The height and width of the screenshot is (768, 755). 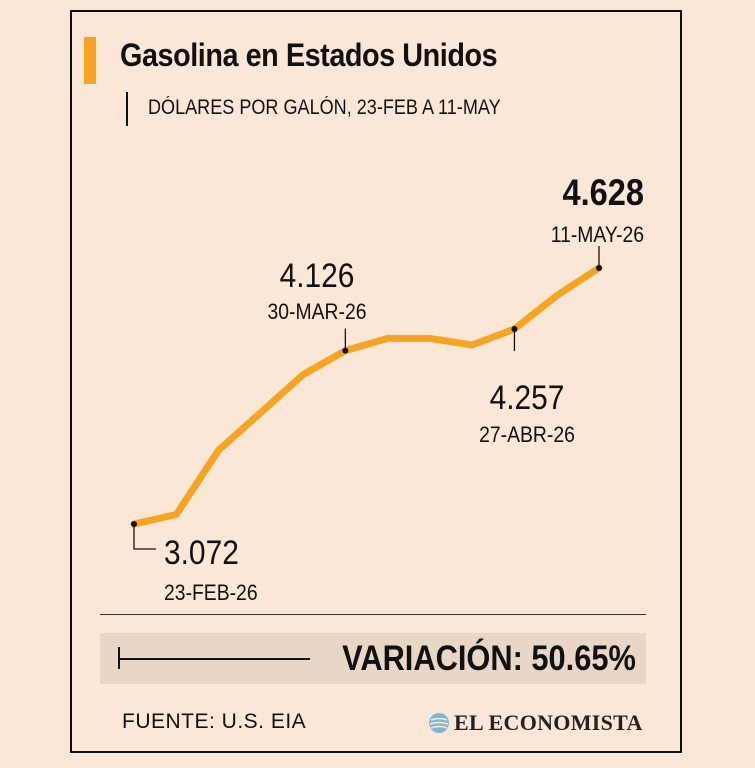 I want to click on variation-text: VARIACIÓN: 50.65%, so click(x=489, y=658).